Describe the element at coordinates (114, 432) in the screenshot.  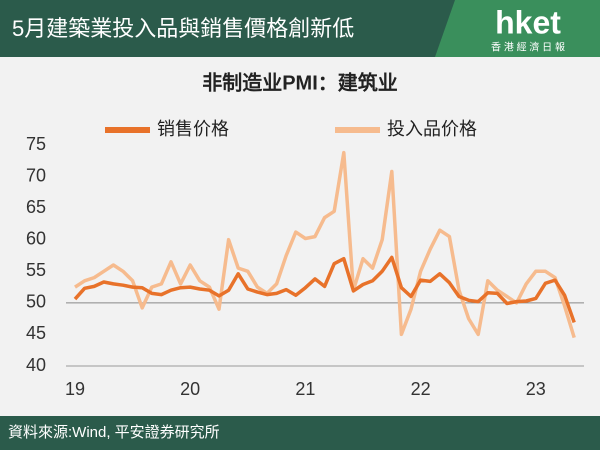
I see `source: 資料來源:Wind, 平安證券研究所` at that location.